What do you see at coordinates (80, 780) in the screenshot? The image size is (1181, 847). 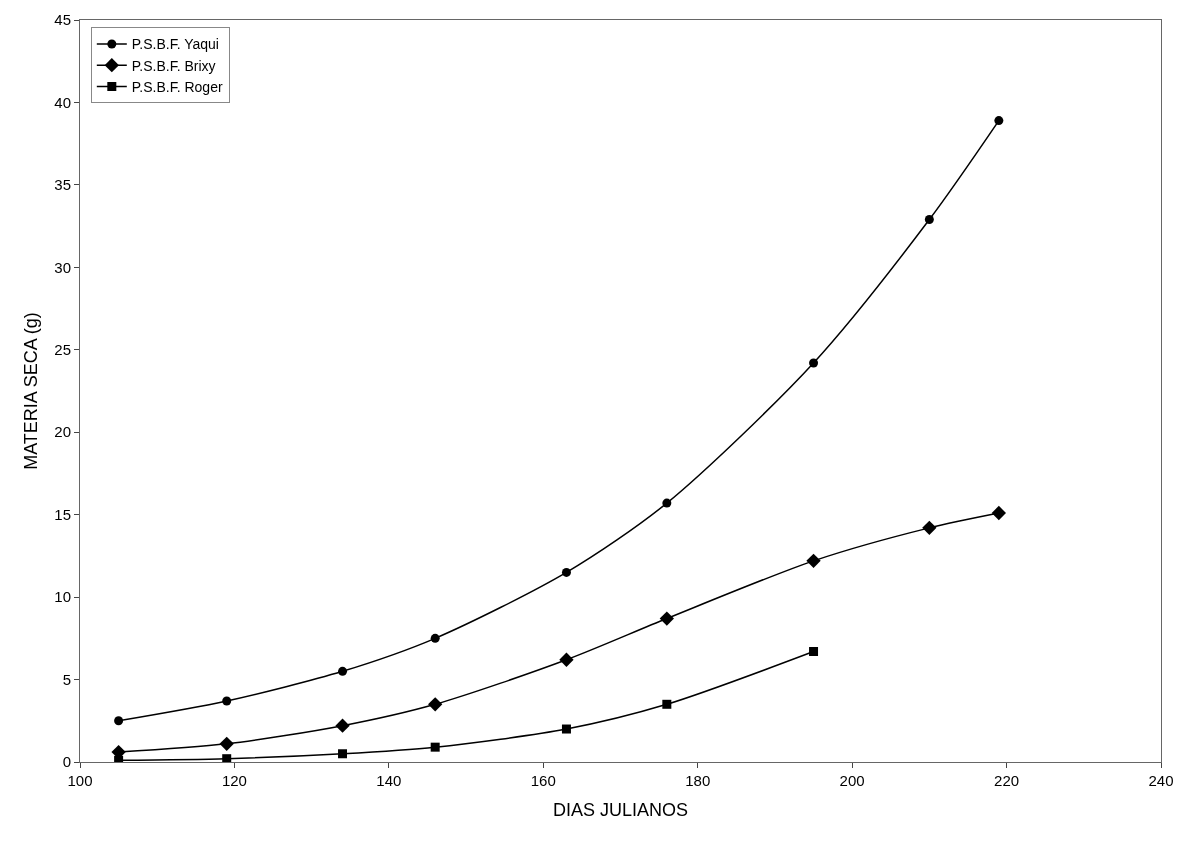 I see `x-tick-label: 100` at bounding box center [80, 780].